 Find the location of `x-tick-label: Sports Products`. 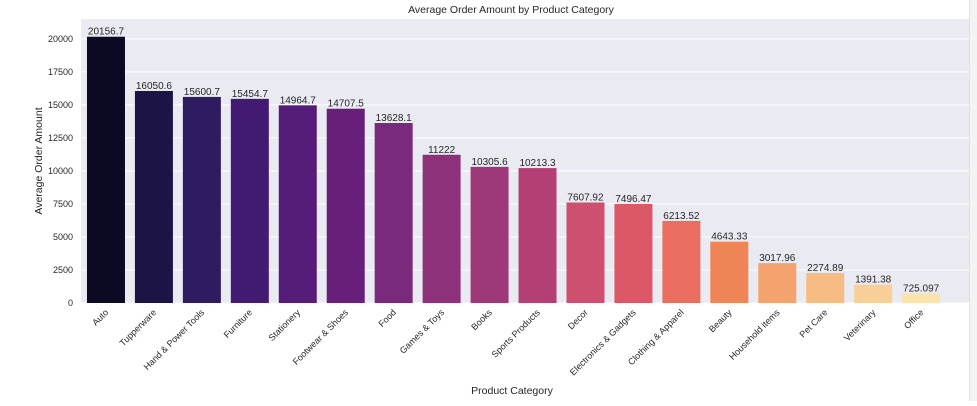

x-tick-label: Sports Products is located at coordinates (516, 333).